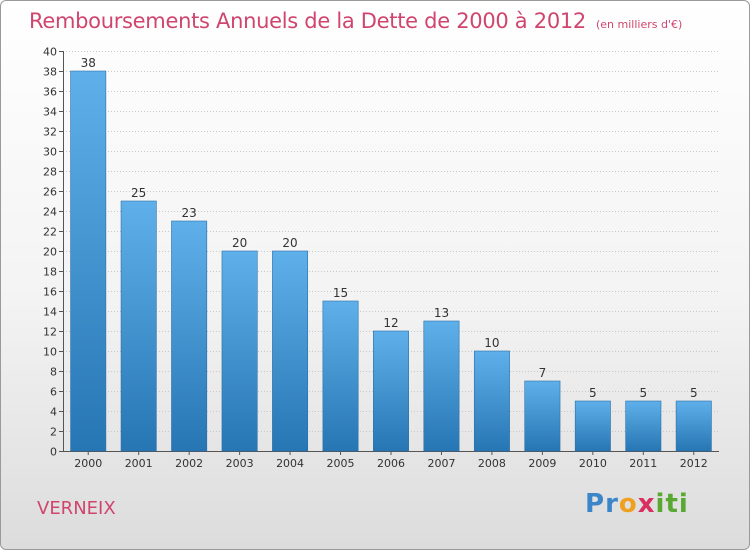 This screenshot has width=750, height=550. I want to click on proxiti-logo: Proxiti, so click(637, 504).